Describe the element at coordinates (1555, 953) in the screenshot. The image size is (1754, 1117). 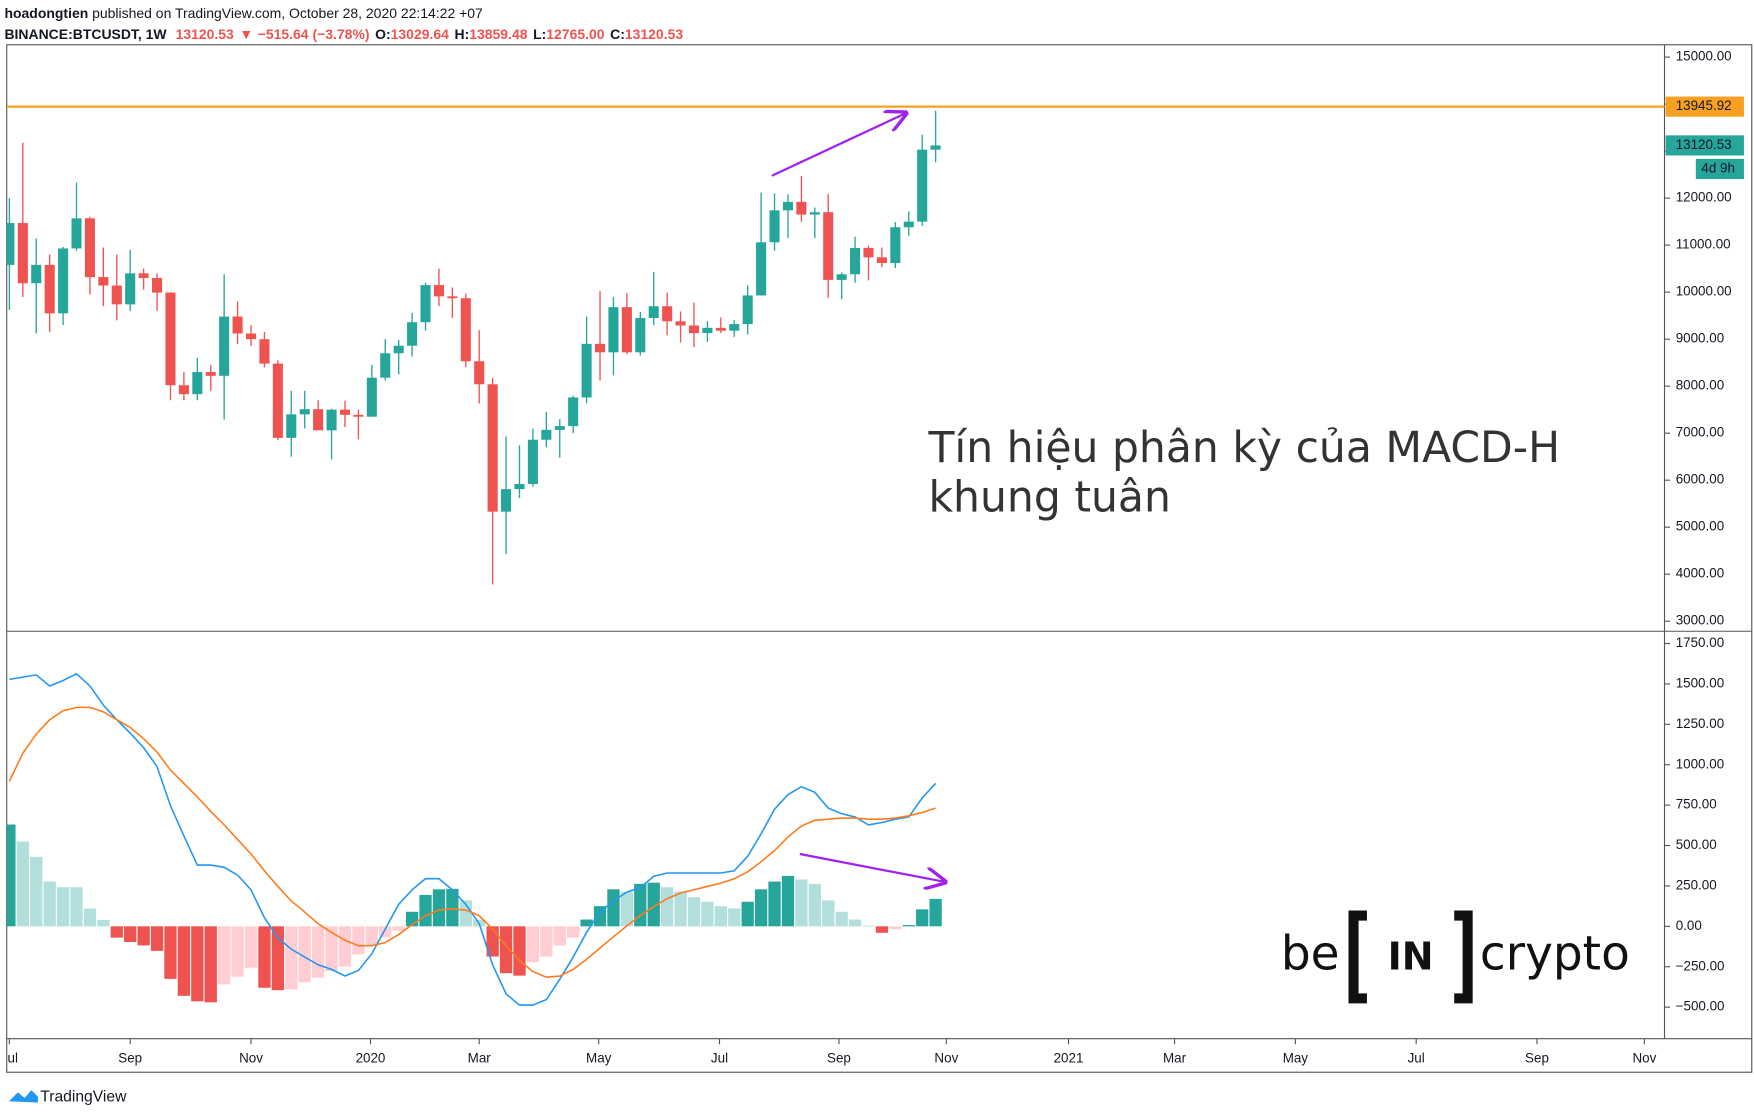
I see `logo-text: crypto` at that location.